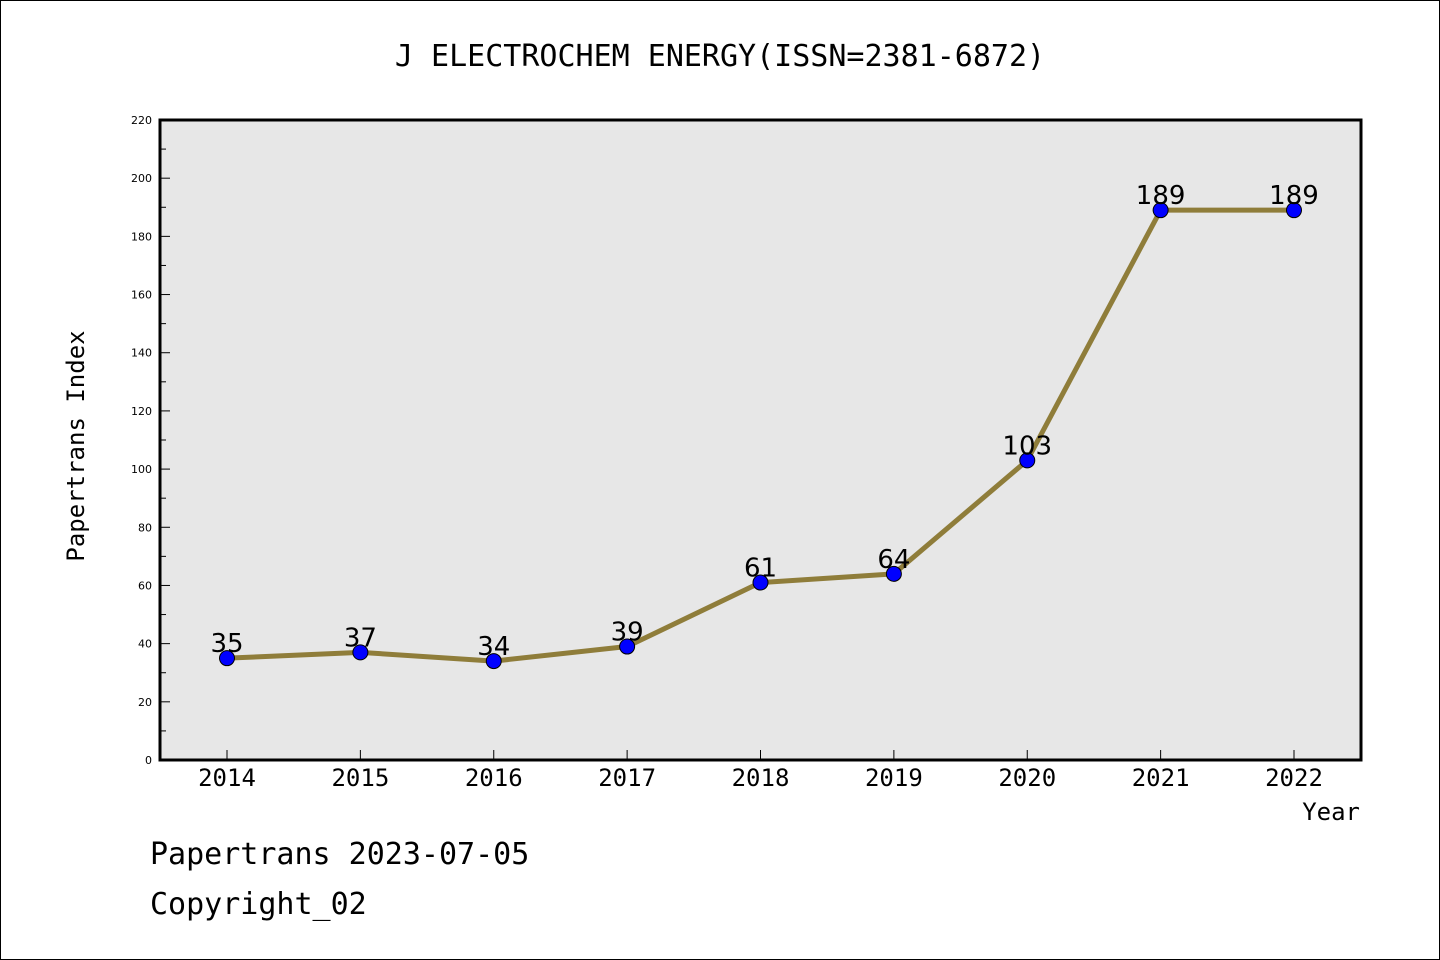 The height and width of the screenshot is (960, 1440). I want to click on y-tick-label: 160, so click(141, 295).